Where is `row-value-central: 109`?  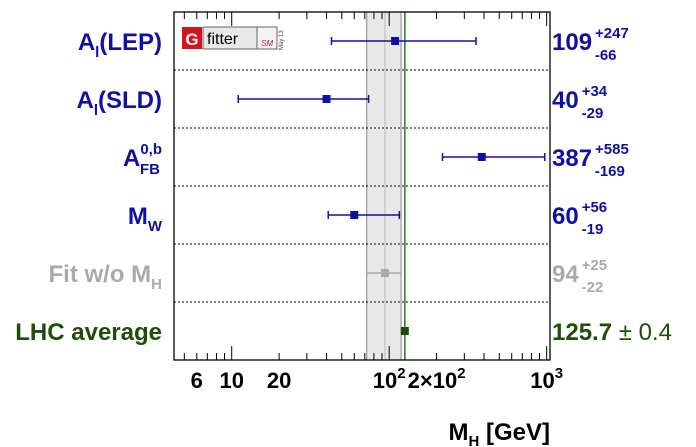
row-value-central: 109 is located at coordinates (572, 42).